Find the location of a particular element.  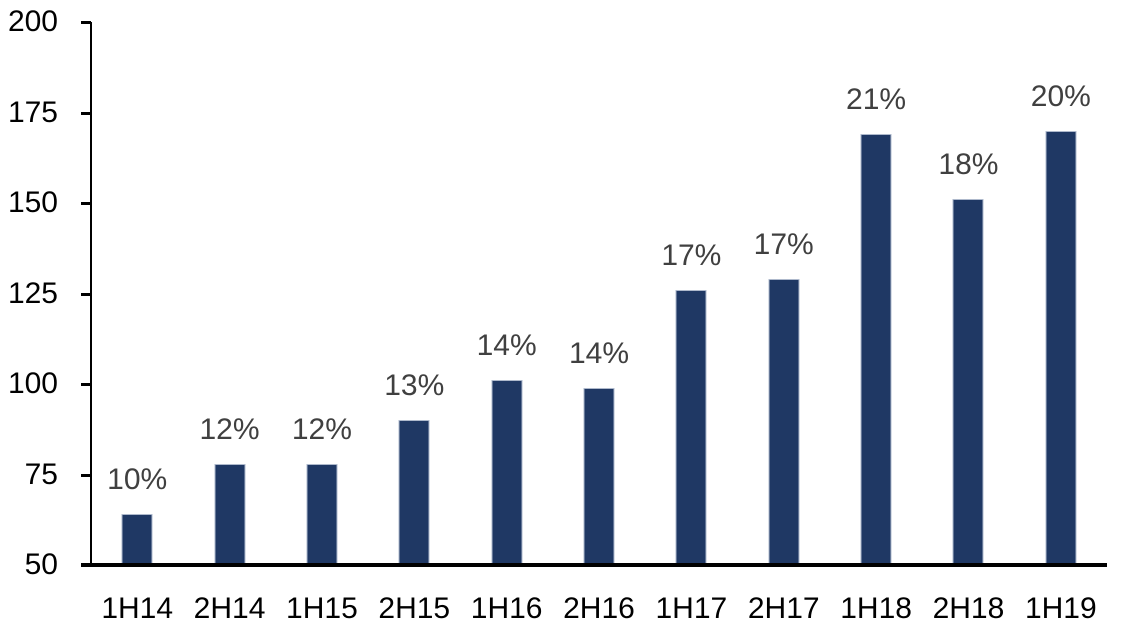

bar-value-label: 13% is located at coordinates (414, 386).